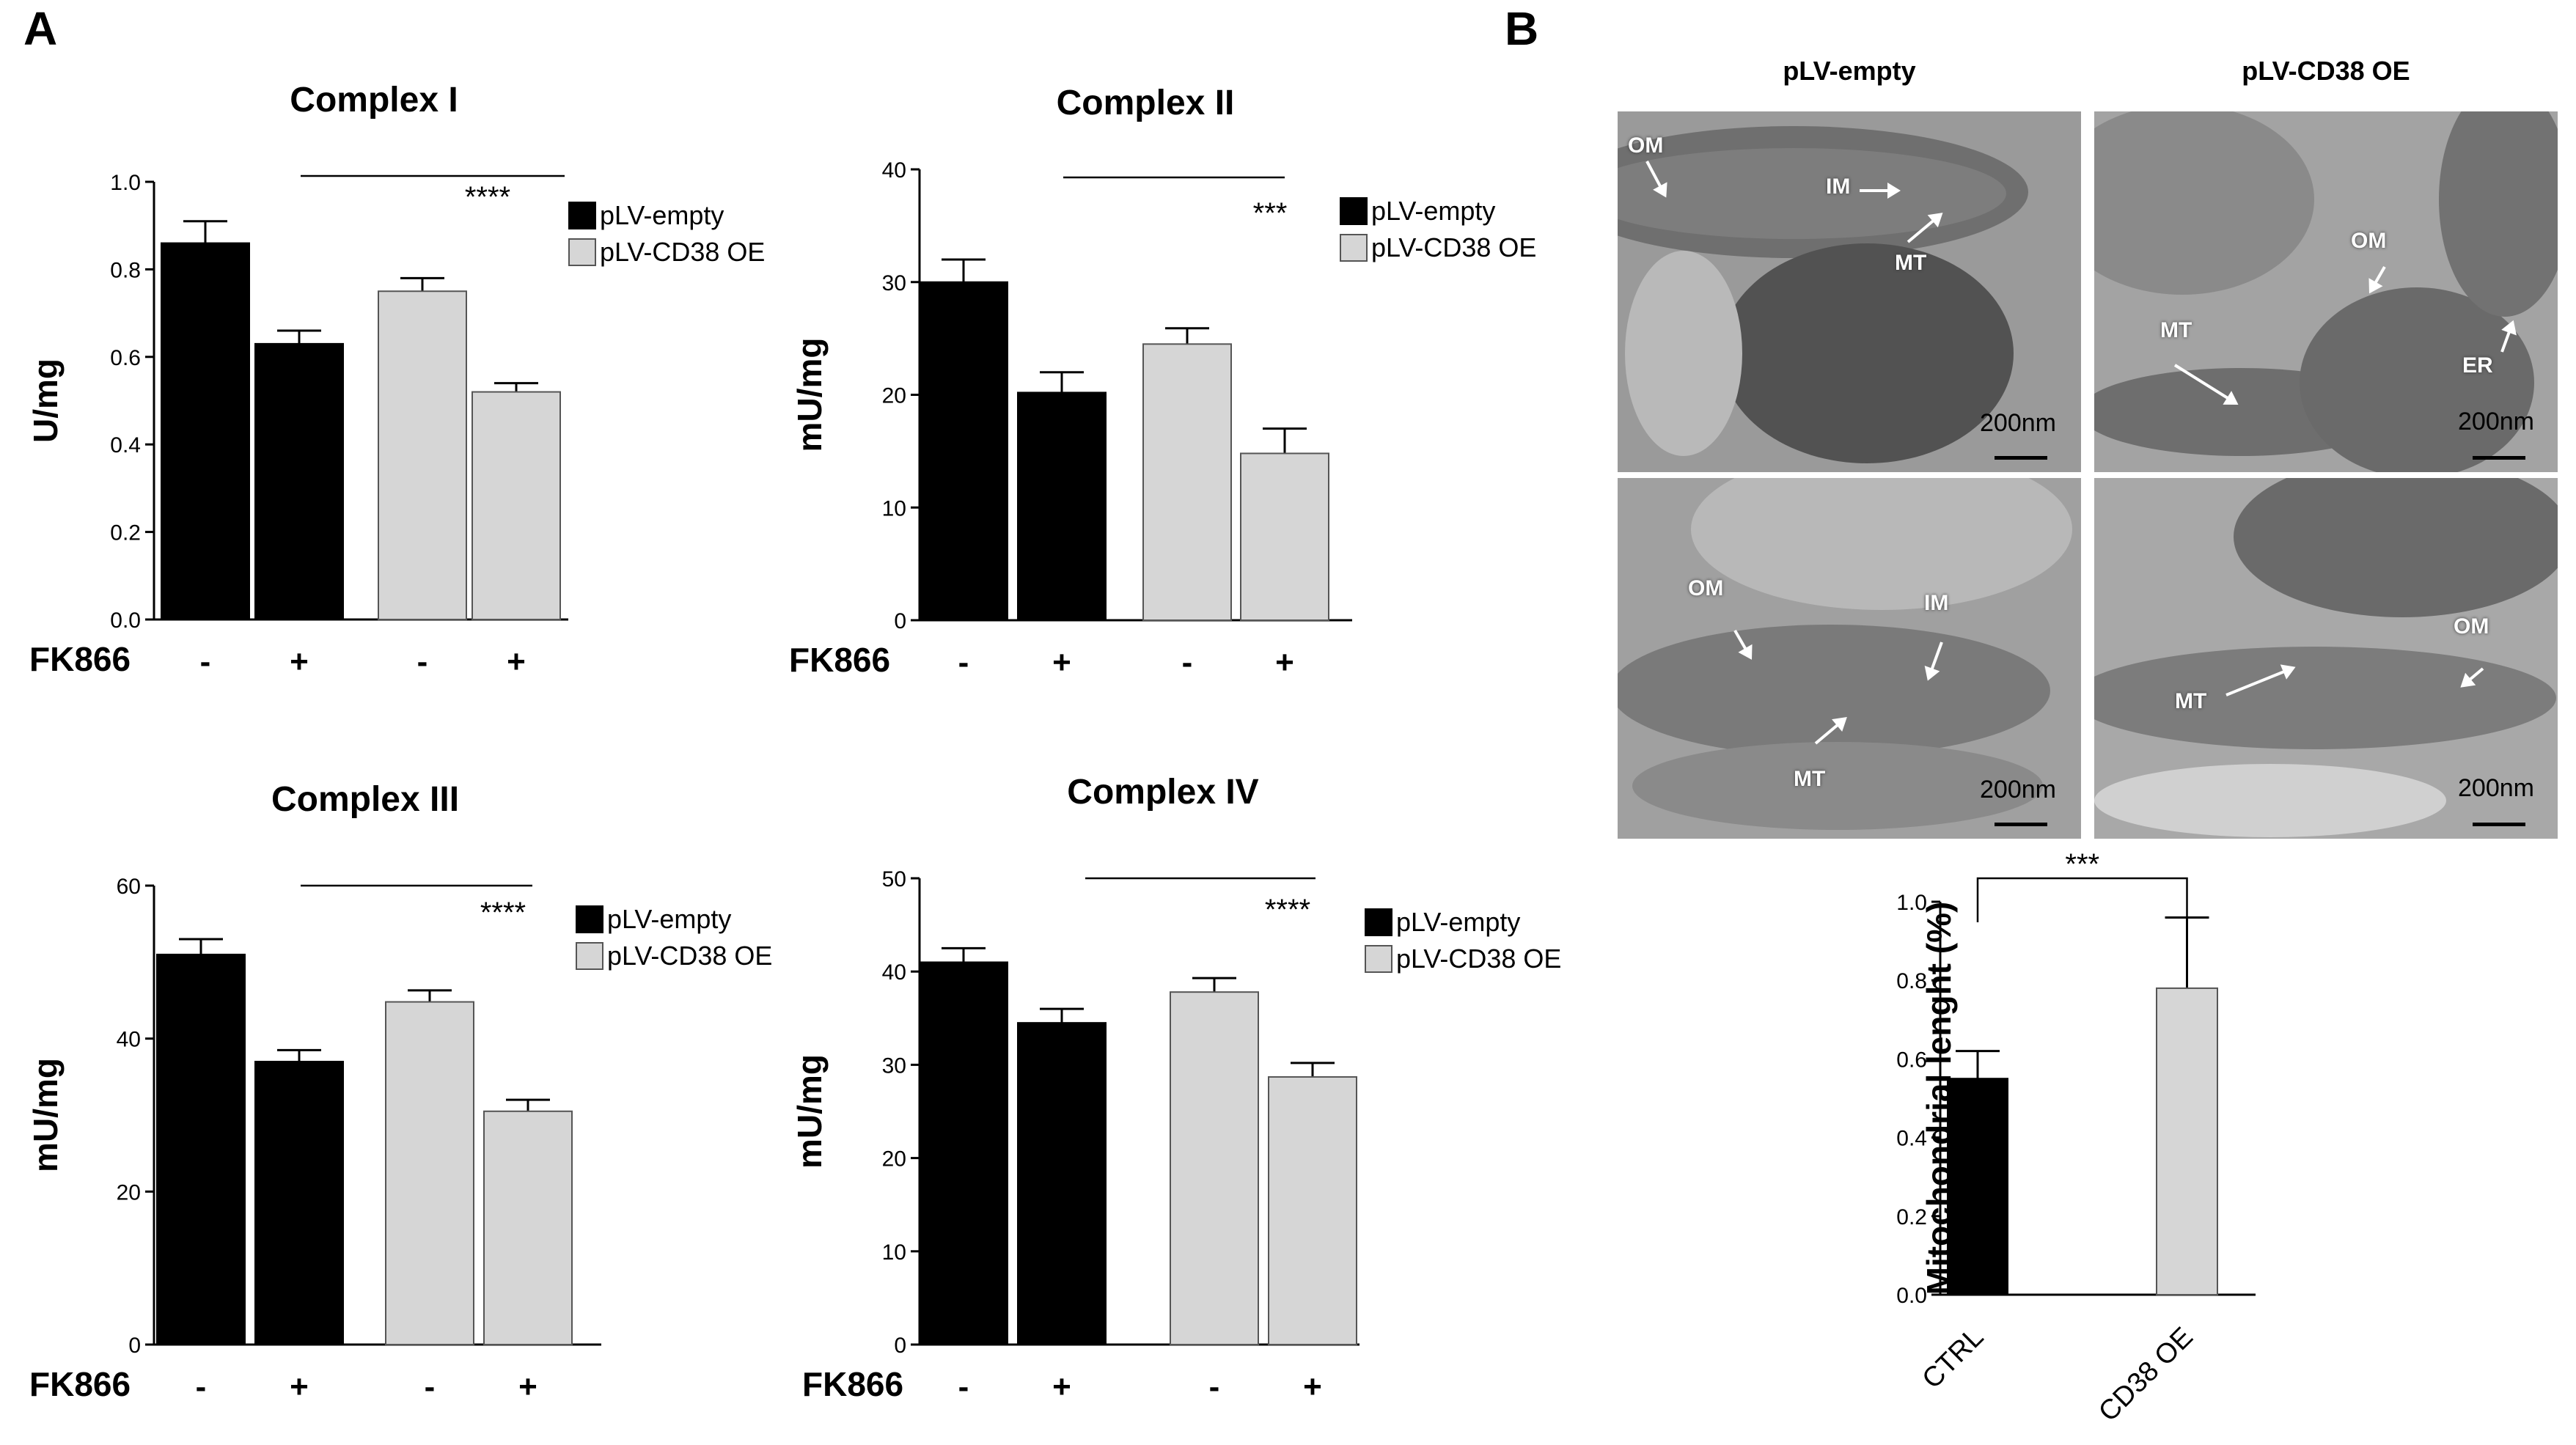 This screenshot has height=1445, width=2576. Describe the element at coordinates (1936, 603) in the screenshot. I see `em-label-im: IM` at that location.